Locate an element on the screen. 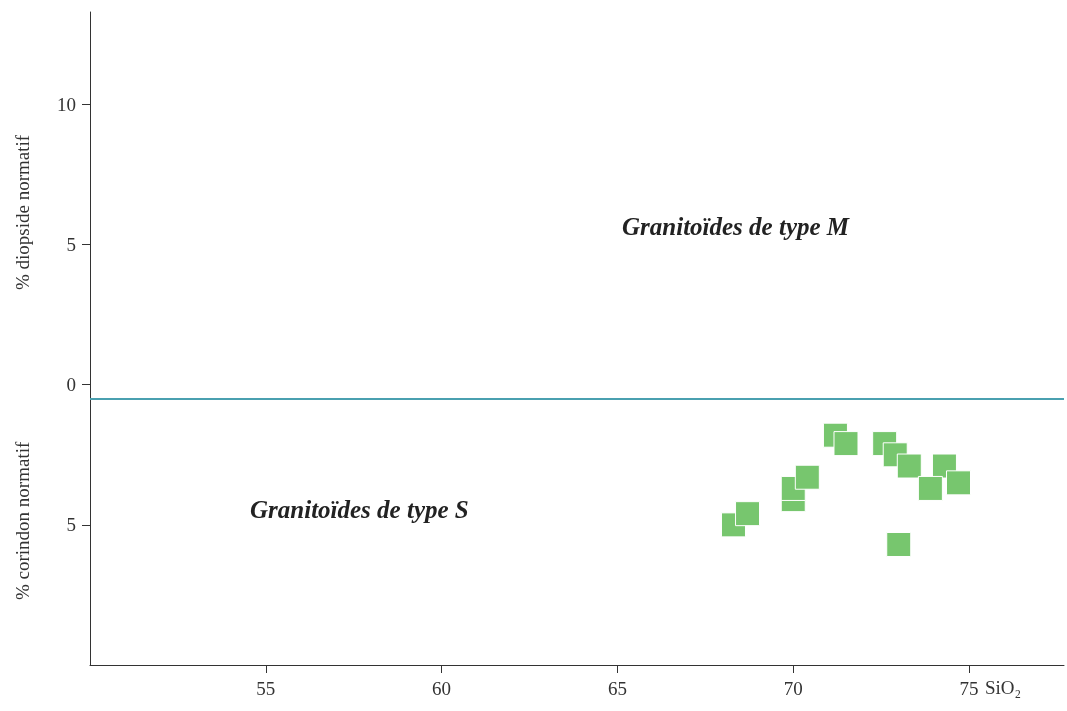  y-tick-label: 10 is located at coordinates (66, 104).